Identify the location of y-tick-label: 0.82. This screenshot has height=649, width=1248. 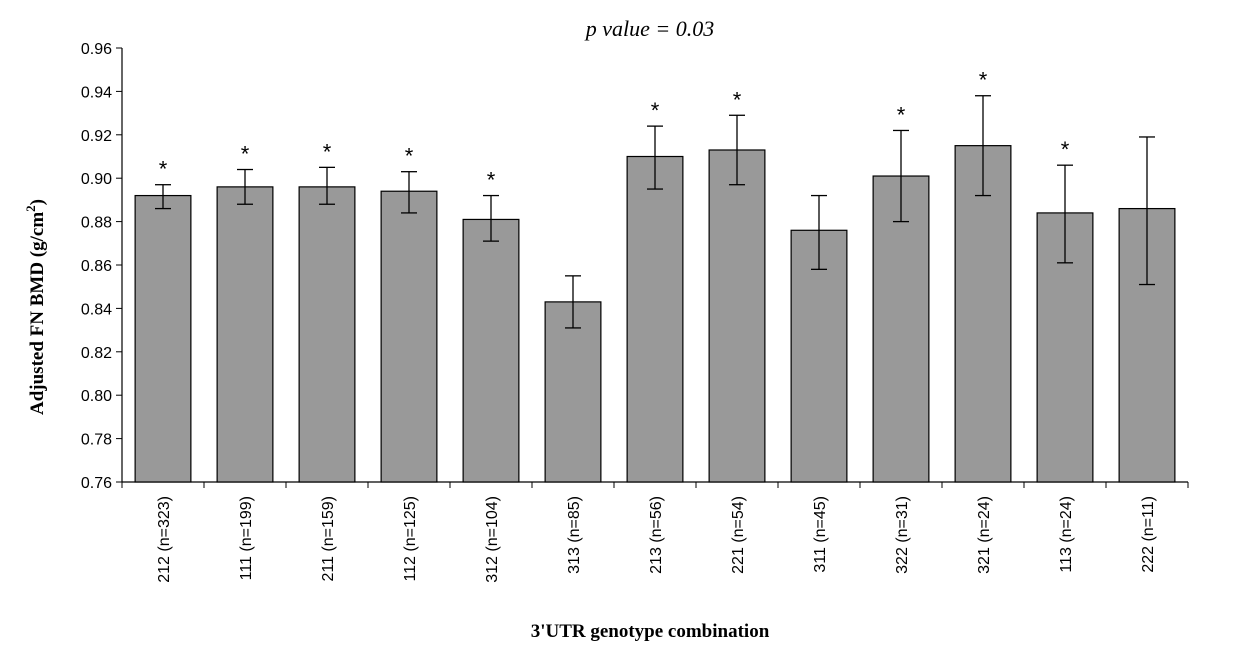
(96, 353).